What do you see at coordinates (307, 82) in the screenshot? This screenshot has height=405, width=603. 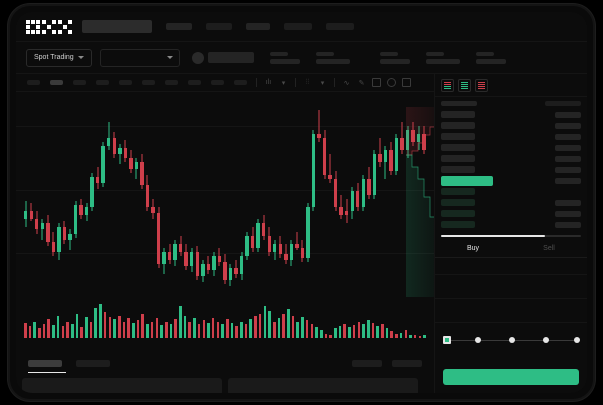 I see `chart-type-icon: ⫶⫶` at bounding box center [307, 82].